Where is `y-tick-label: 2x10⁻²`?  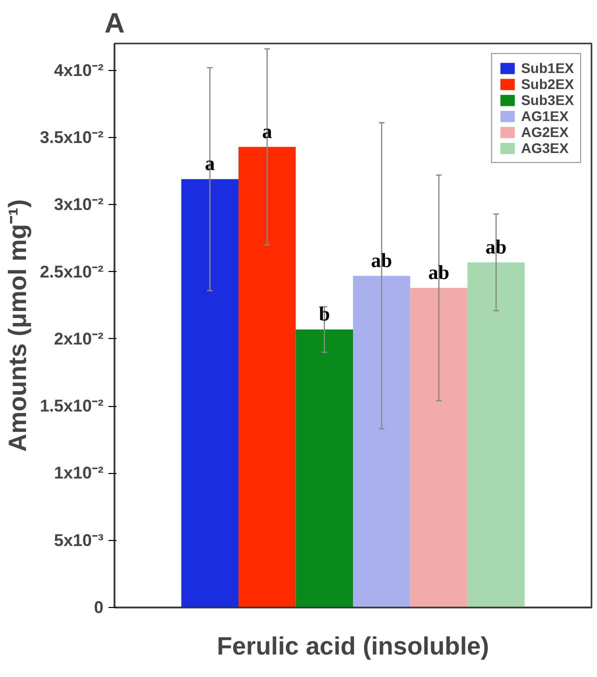
y-tick-label: 2x10⁻² is located at coordinates (79, 338).